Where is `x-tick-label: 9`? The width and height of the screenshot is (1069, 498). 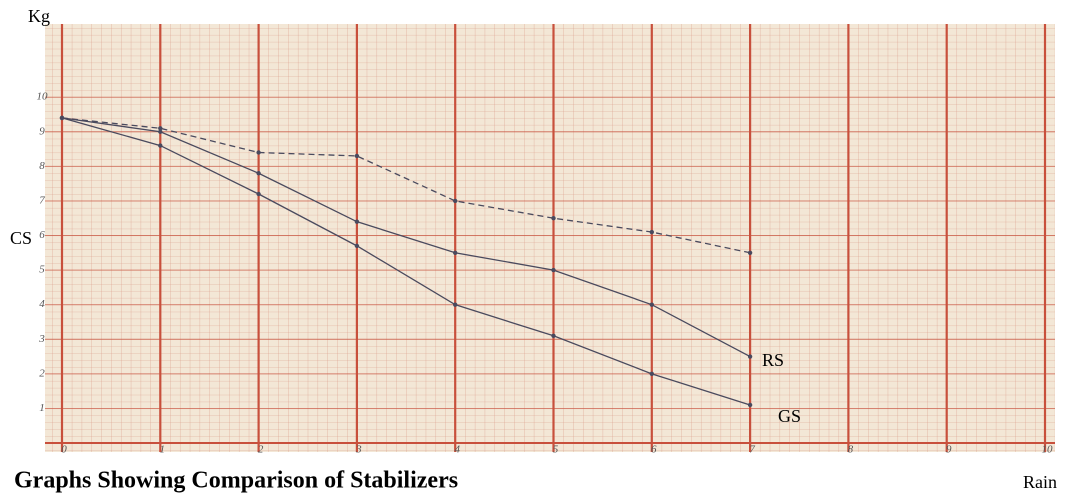 x-tick-label: 9 is located at coordinates (949, 450).